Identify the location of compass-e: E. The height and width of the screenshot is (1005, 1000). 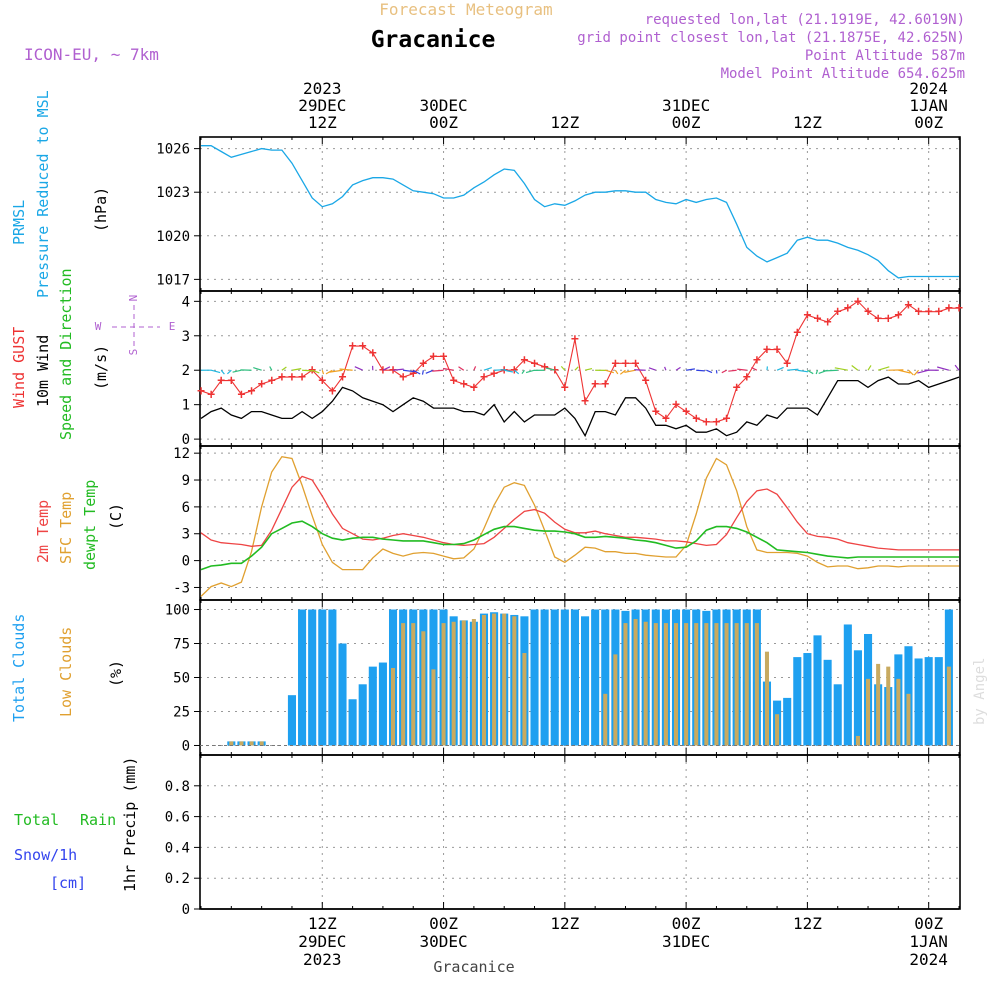
(172, 326).